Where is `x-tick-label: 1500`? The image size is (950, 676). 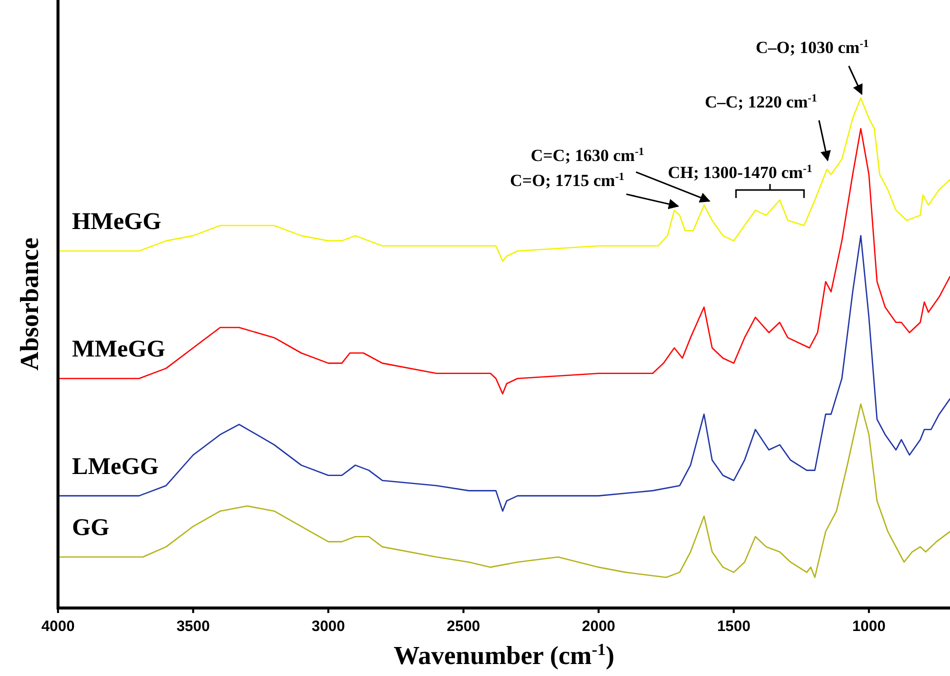 x-tick-label: 1500 is located at coordinates (733, 626).